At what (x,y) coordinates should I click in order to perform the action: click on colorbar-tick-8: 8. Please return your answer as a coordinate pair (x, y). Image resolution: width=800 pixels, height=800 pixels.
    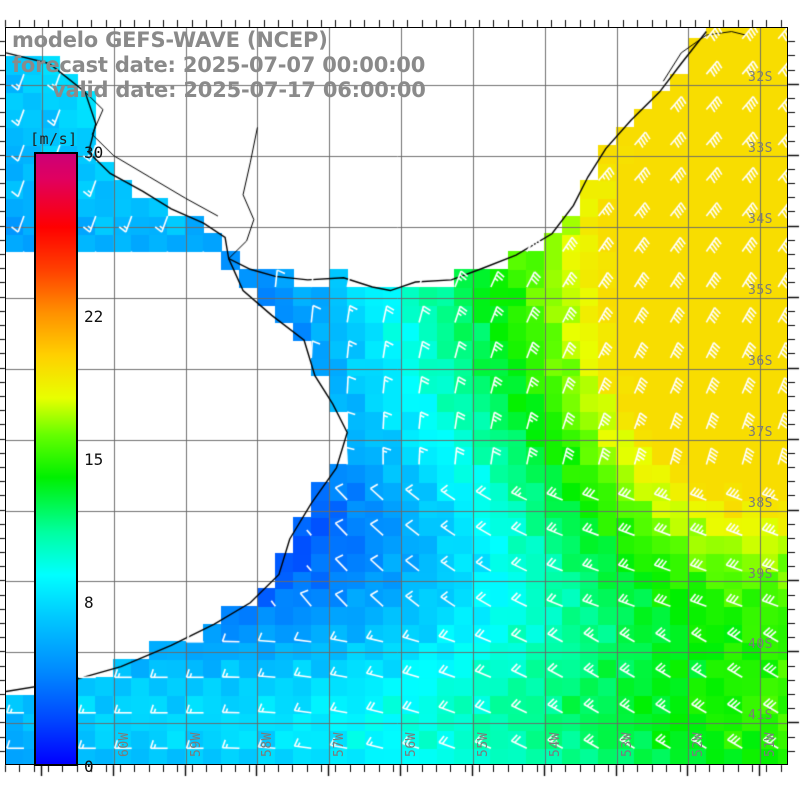
    Looking at the image, I should click on (89, 603).